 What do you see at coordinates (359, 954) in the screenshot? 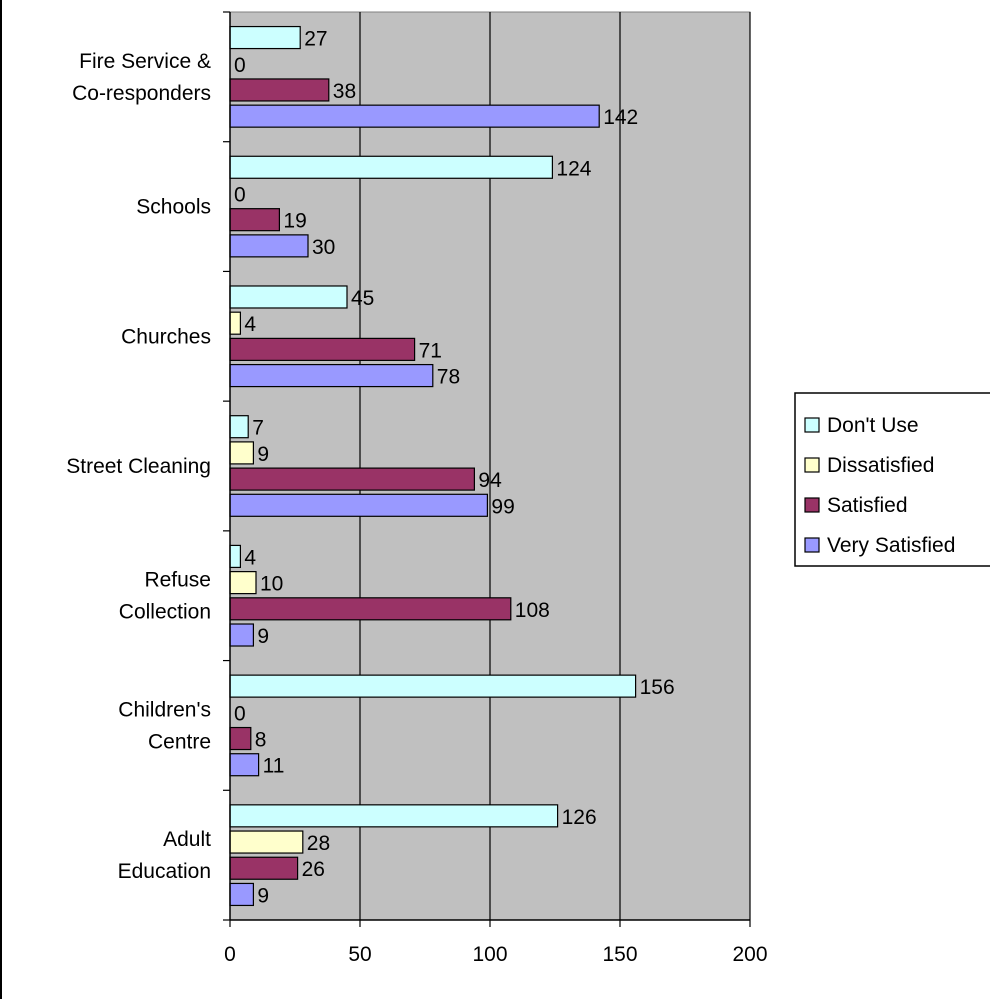
I see `x-tick-label: 50` at bounding box center [359, 954].